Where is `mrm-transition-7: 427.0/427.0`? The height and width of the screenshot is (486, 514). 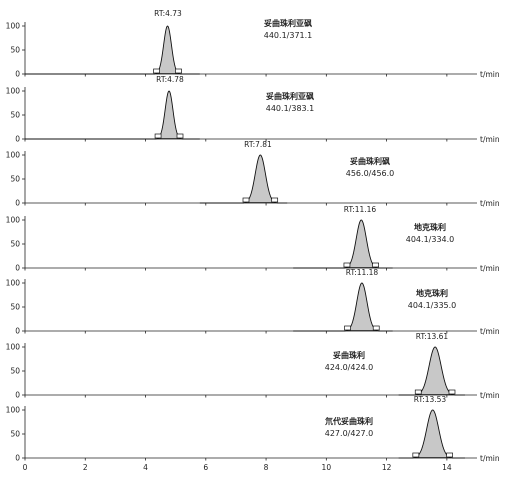 mrm-transition-7: 427.0/427.0 is located at coordinates (349, 433).